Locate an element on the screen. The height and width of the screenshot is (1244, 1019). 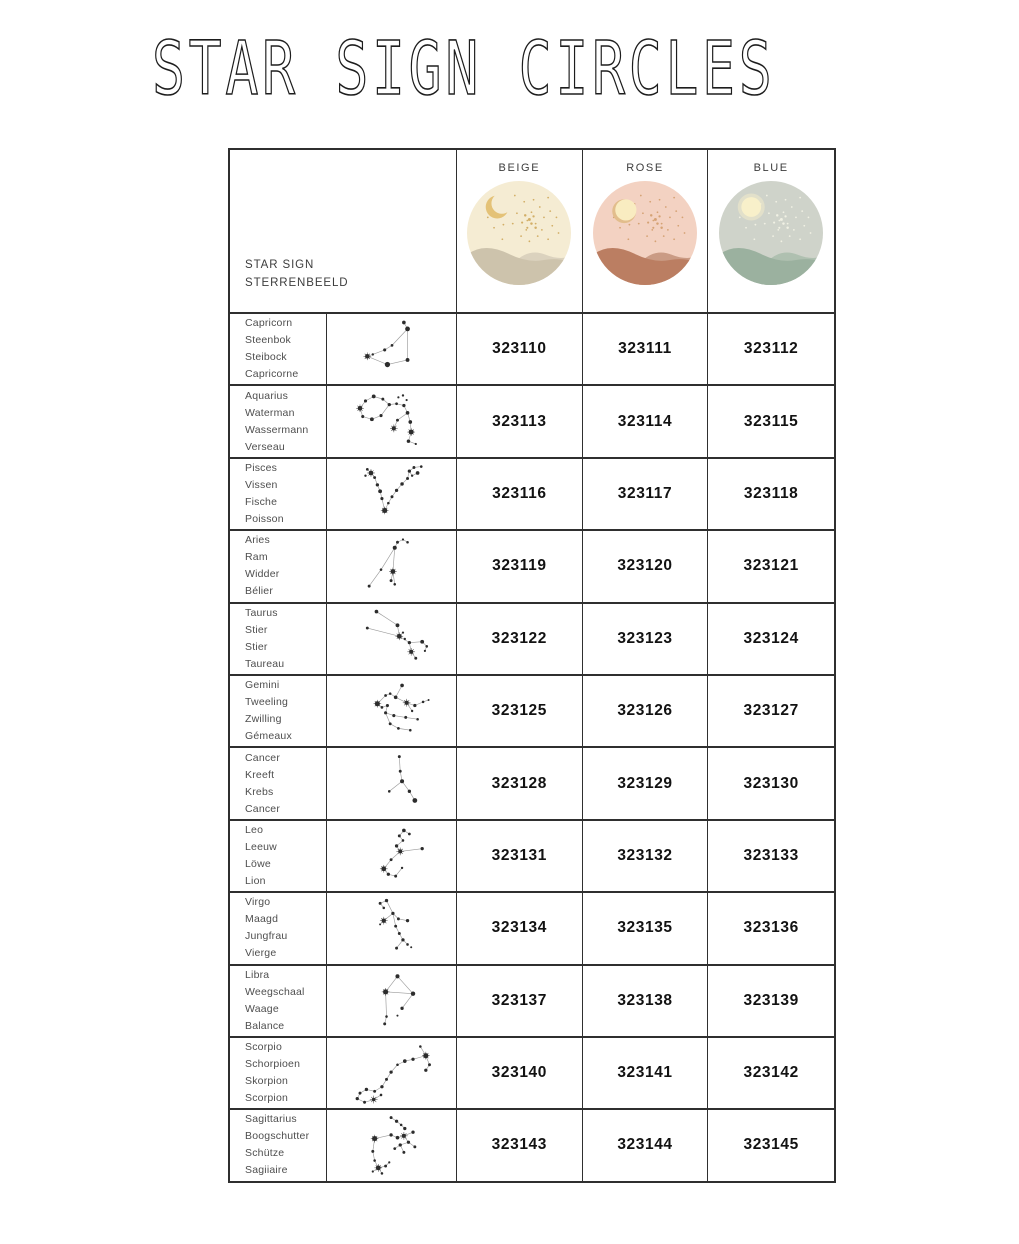
sign-name: Balance is located at coordinates (265, 1025).